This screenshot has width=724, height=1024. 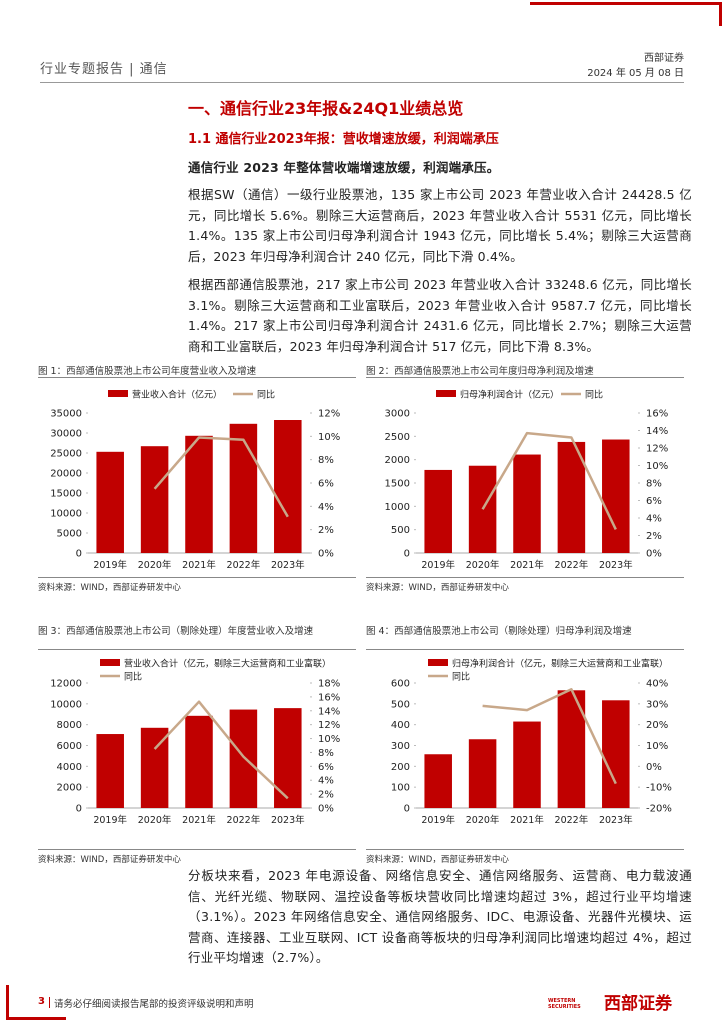 What do you see at coordinates (66, 434) in the screenshot?
I see `y-tick-label: 30000` at bounding box center [66, 434].